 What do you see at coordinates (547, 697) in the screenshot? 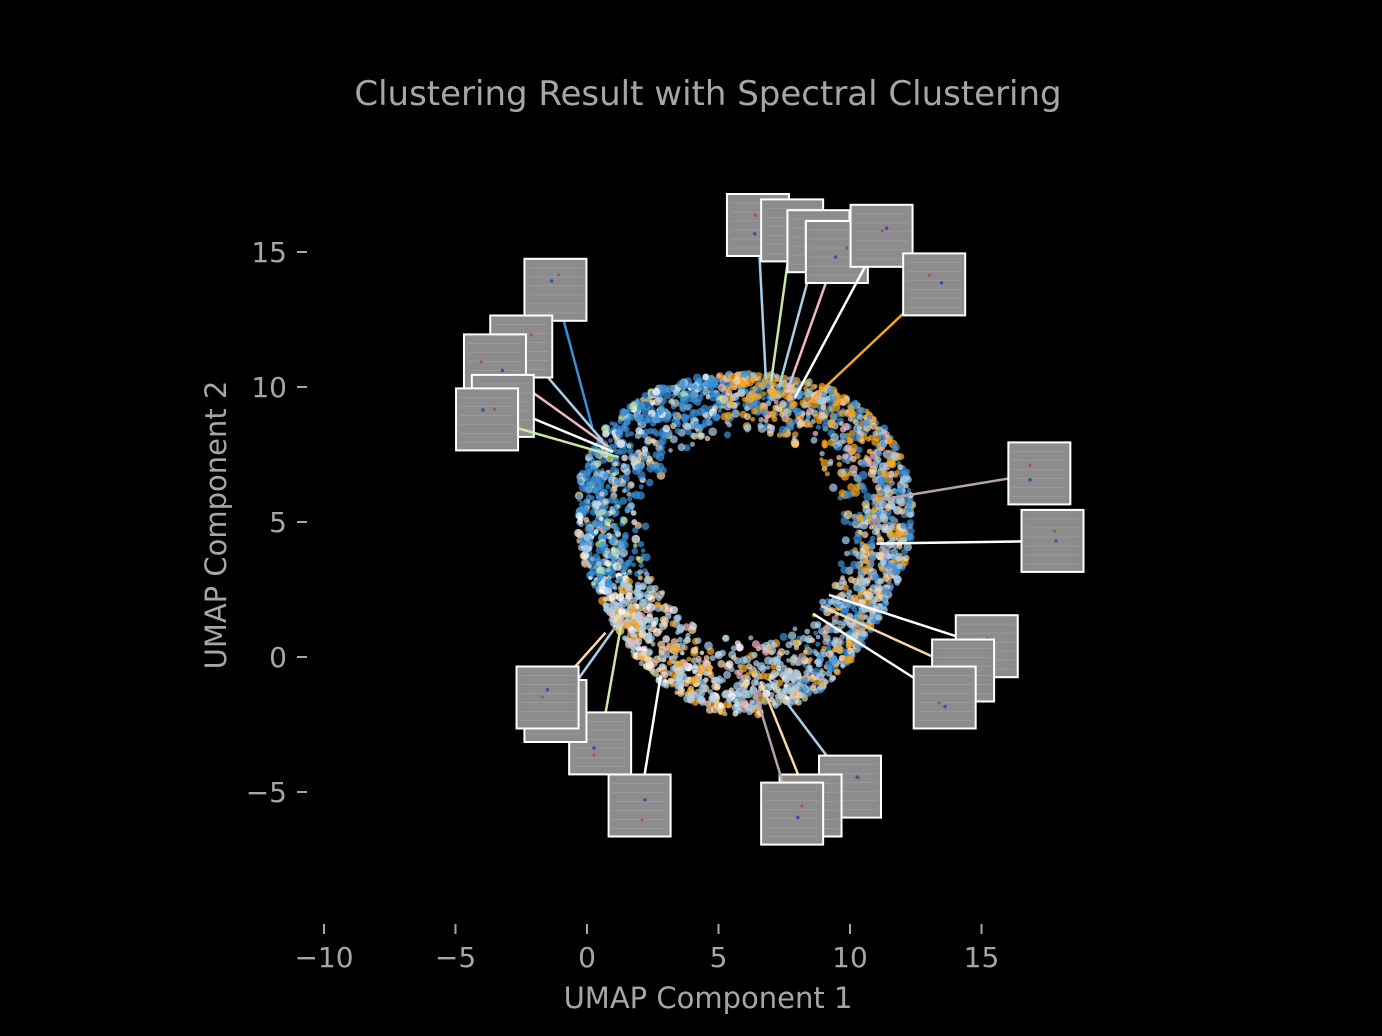
I see `thumbnail-fill` at bounding box center [547, 697].